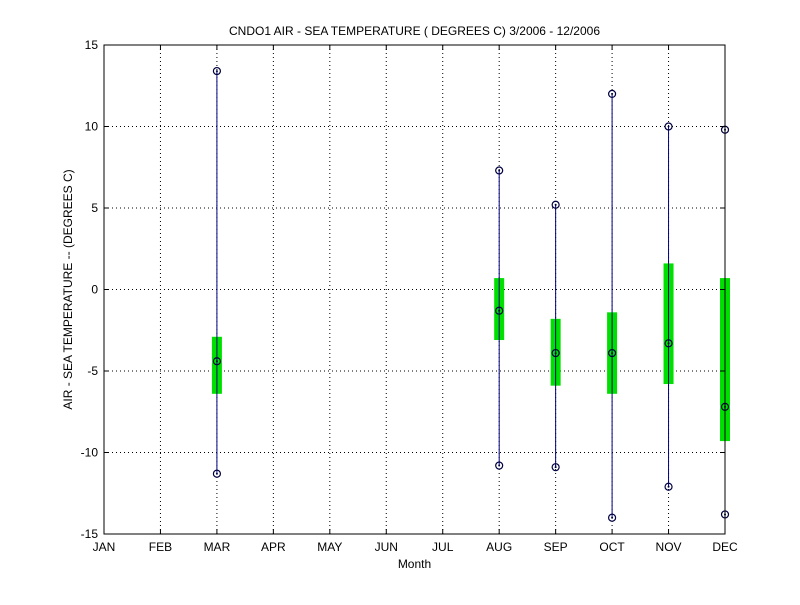  I want to click on x-tick-label: NOV, so click(669, 547).